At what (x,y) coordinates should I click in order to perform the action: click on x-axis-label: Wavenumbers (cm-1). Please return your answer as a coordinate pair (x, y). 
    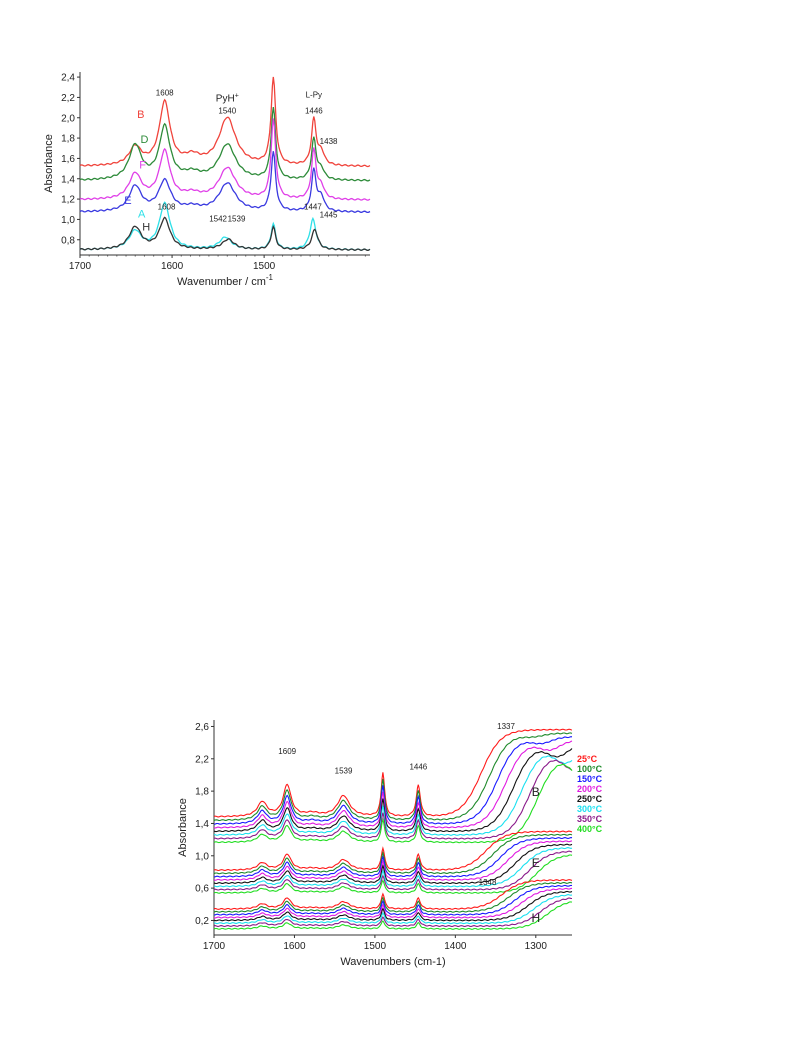
    Looking at the image, I should click on (392, 962).